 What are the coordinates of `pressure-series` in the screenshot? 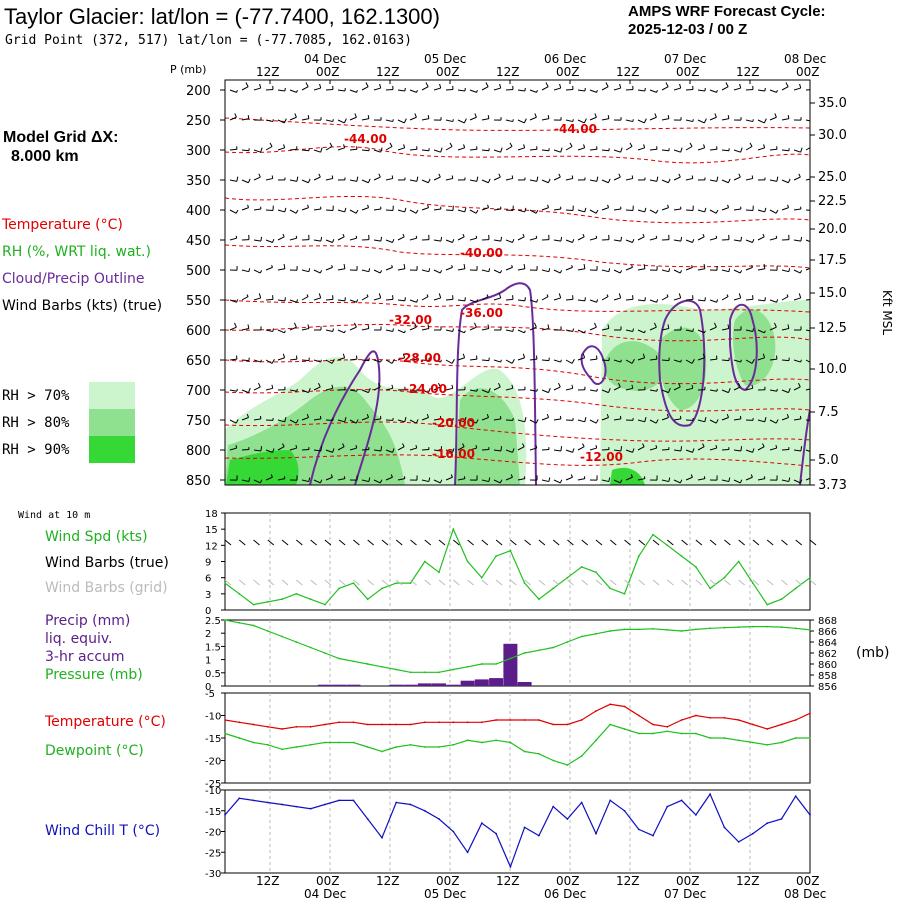 It's located at (517, 646).